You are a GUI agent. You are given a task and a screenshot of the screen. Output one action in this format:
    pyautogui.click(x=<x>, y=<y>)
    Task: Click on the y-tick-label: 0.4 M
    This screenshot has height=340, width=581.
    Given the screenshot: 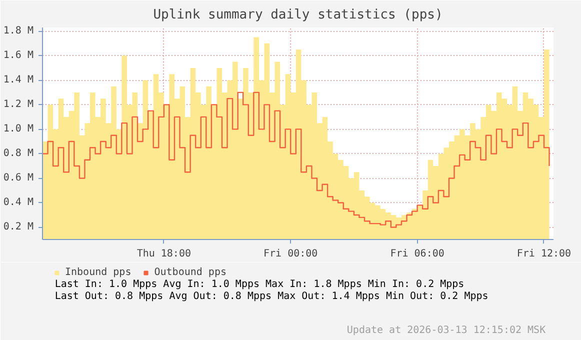 What is the action you would take?
    pyautogui.click(x=18, y=202)
    